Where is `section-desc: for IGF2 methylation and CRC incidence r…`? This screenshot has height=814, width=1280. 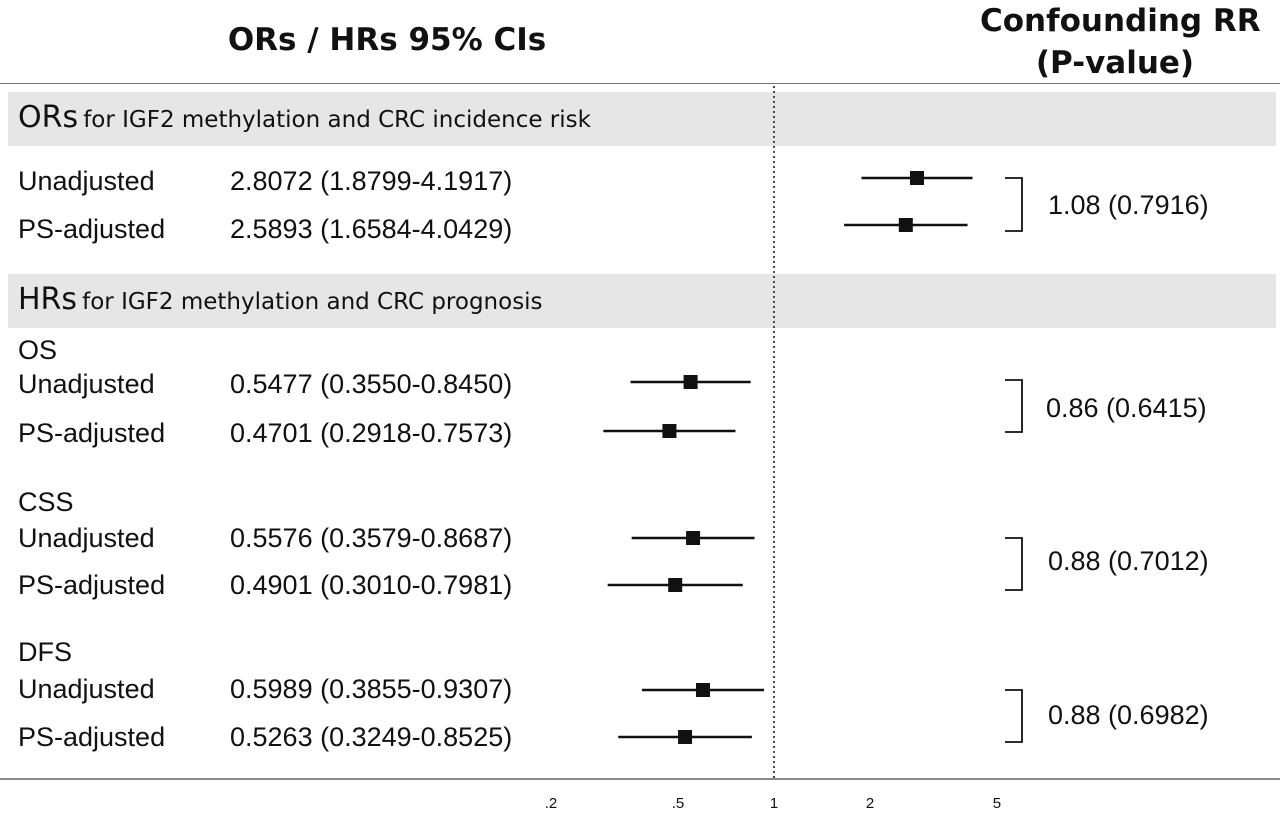 section-desc: for IGF2 methylation and CRC incidence r… is located at coordinates (337, 120).